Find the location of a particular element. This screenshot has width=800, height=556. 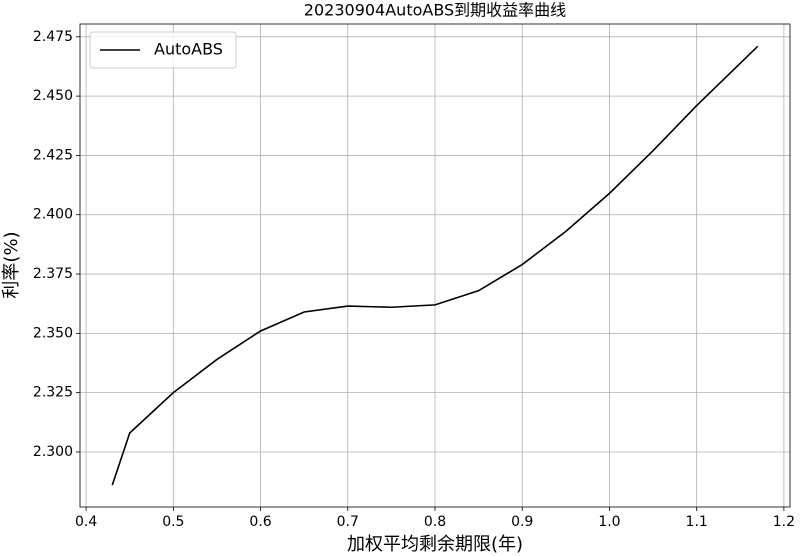

x-tick-label: 1.1 is located at coordinates (697, 522).